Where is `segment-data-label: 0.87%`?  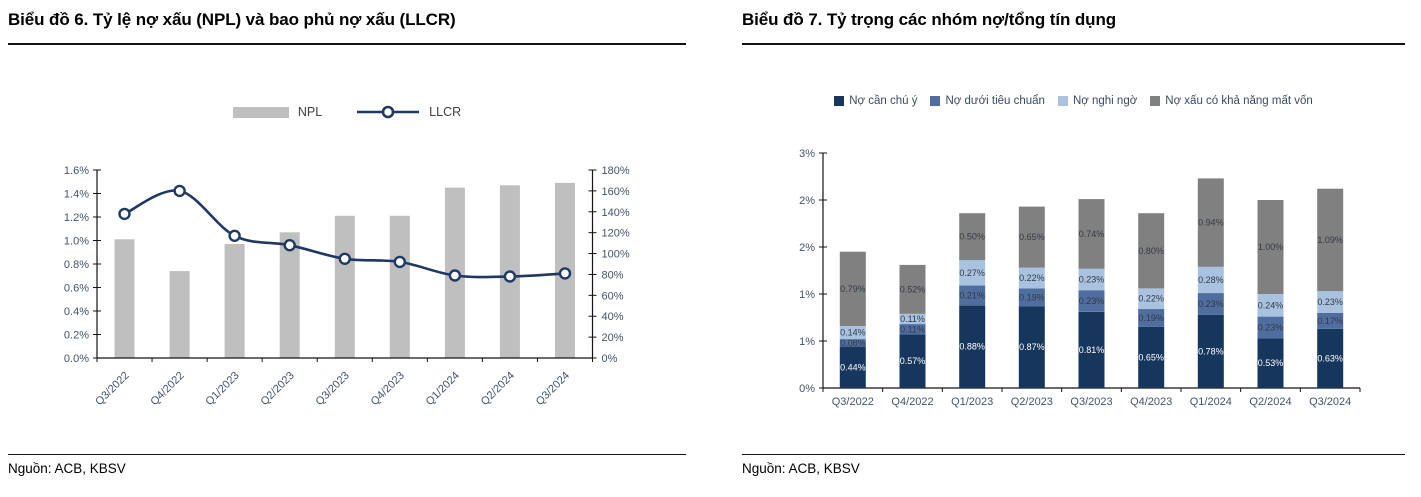 segment-data-label: 0.87% is located at coordinates (1032, 347).